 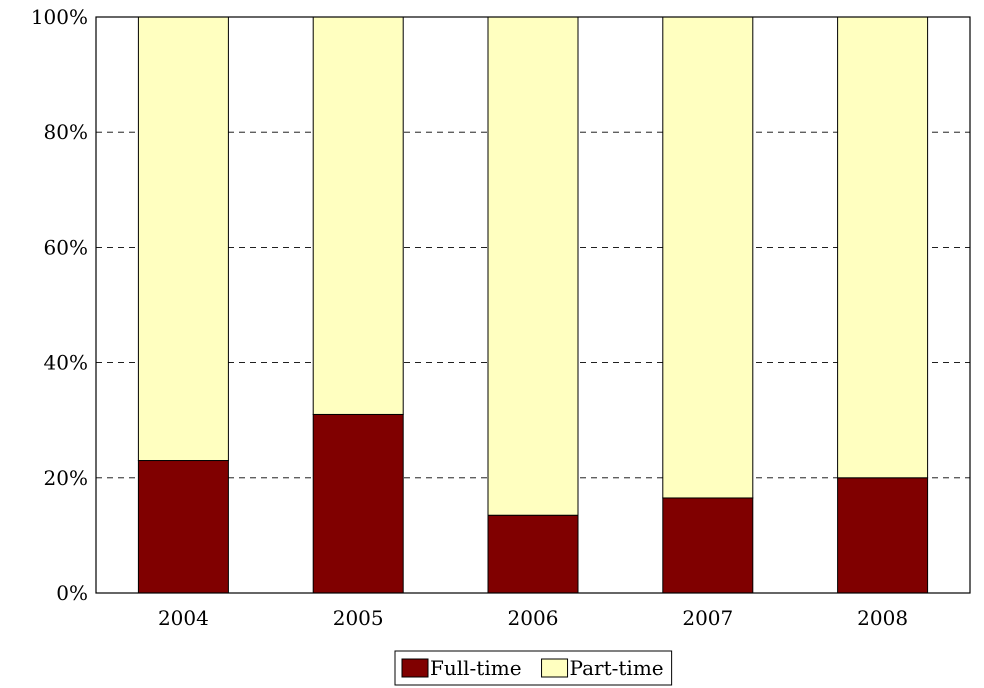 What do you see at coordinates (66, 247) in the screenshot?
I see `y-tick-label: 60%` at bounding box center [66, 247].